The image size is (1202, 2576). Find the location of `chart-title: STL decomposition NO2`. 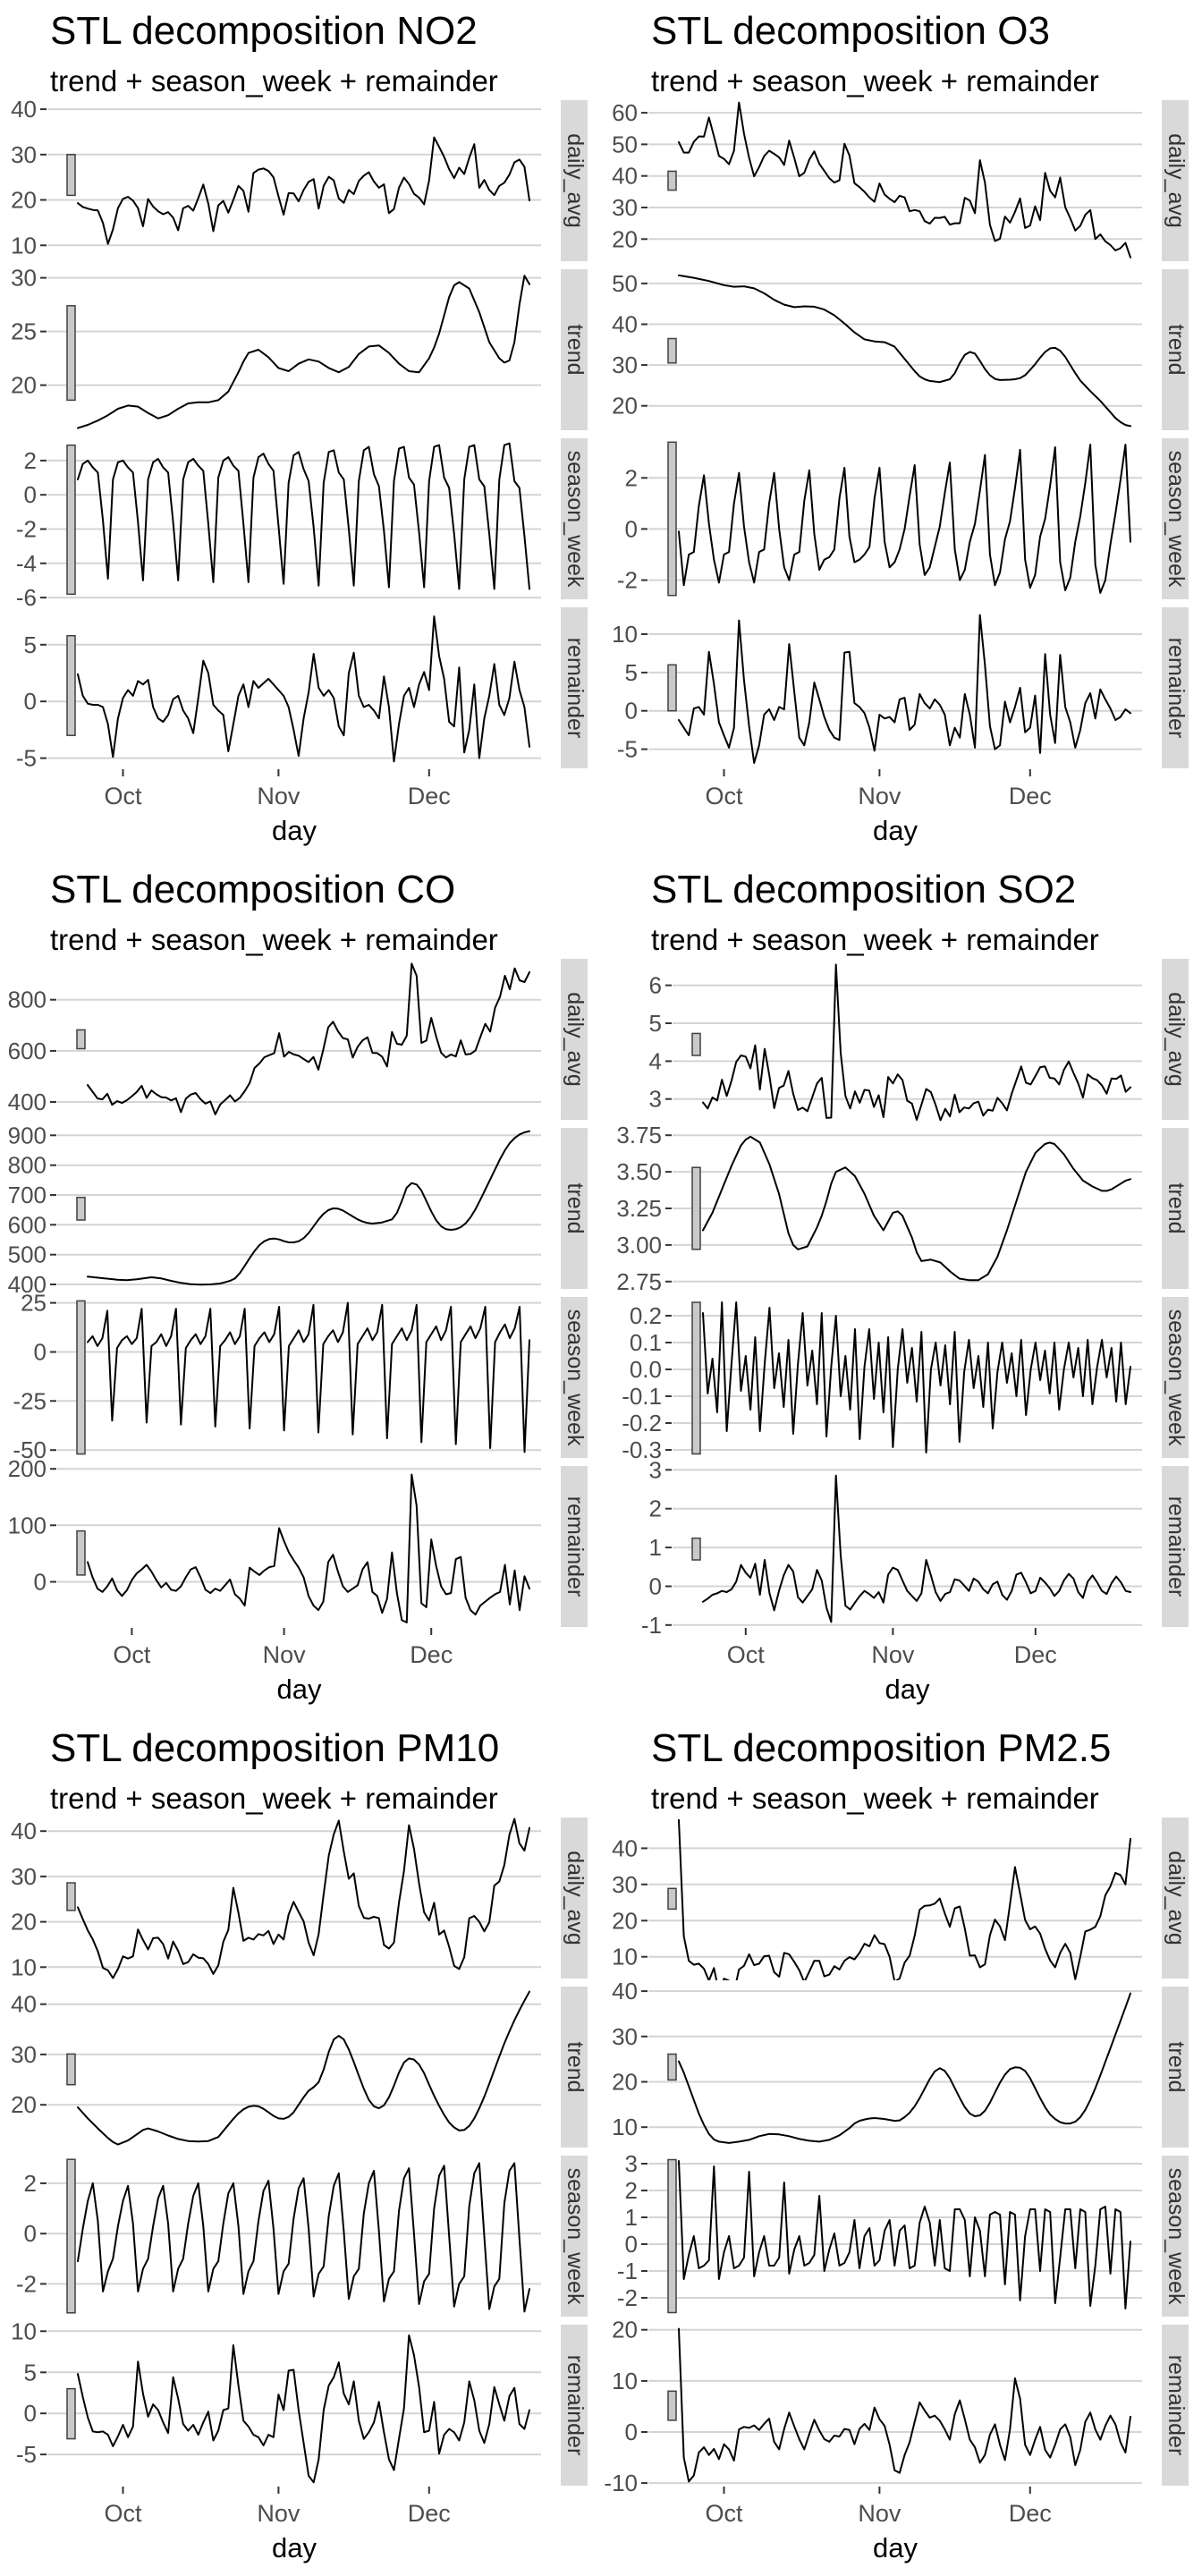

chart-title: STL decomposition NO2 is located at coordinates (264, 31).